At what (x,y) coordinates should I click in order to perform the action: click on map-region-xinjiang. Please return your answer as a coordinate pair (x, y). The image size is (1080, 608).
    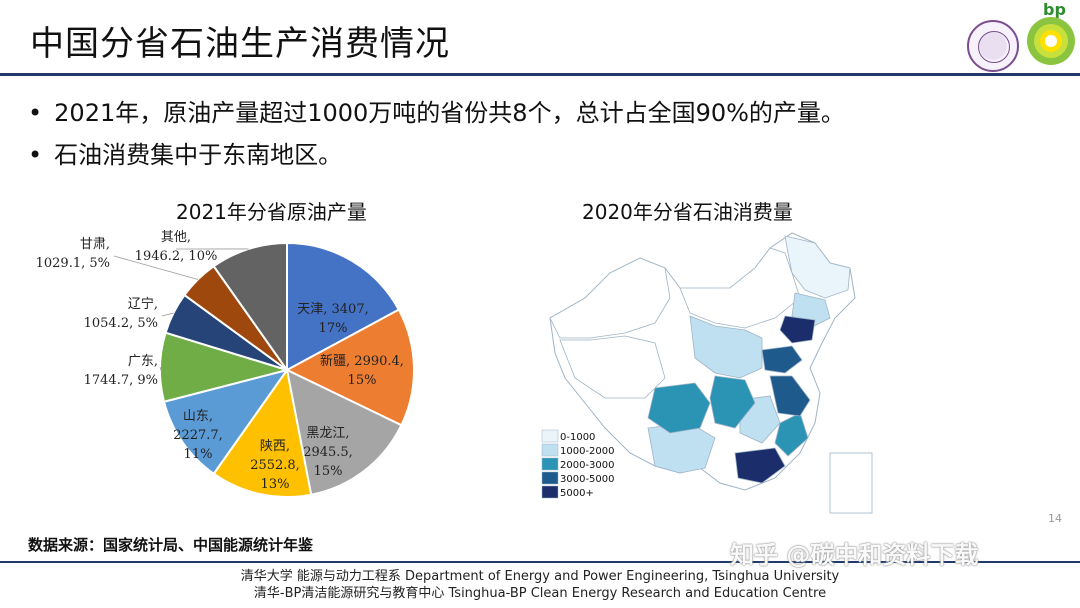
    Looking at the image, I should click on (610, 298).